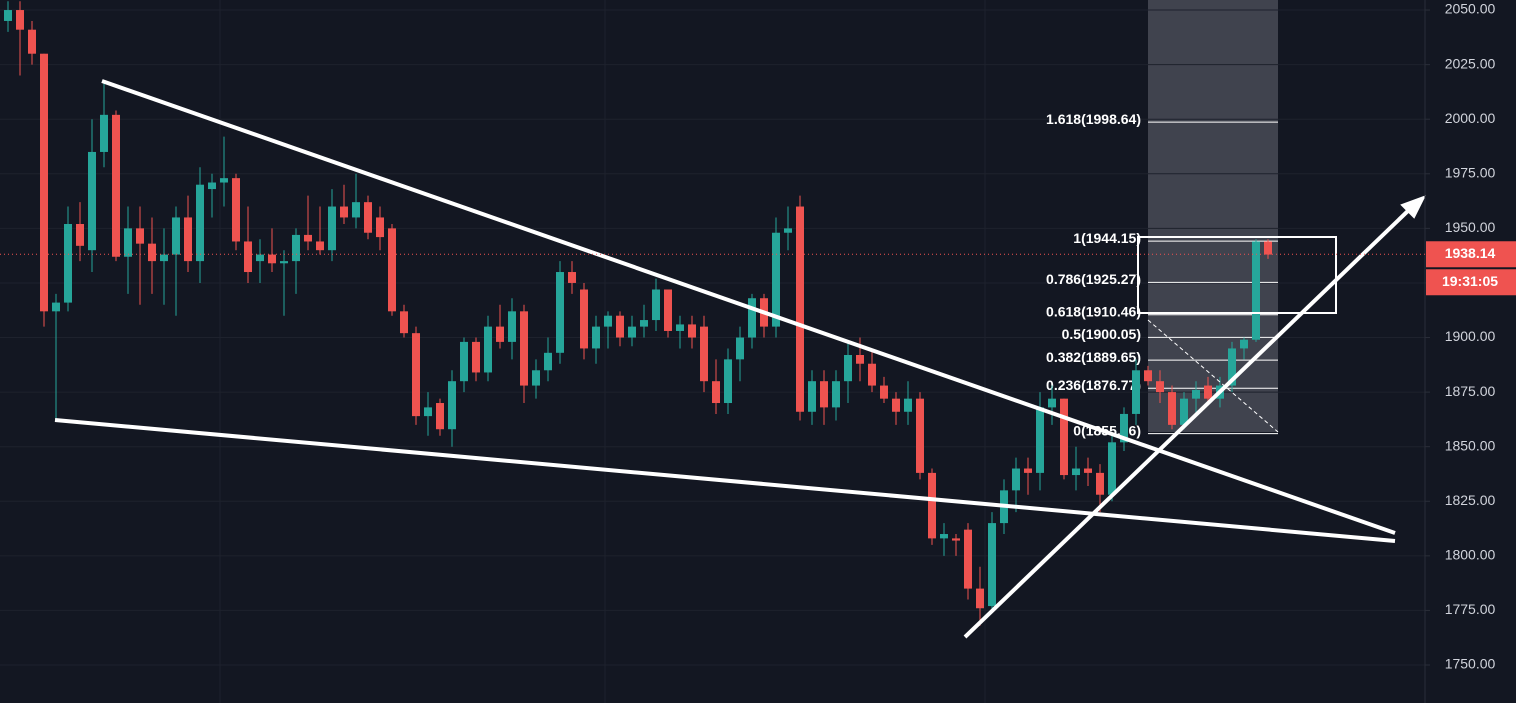 The height and width of the screenshot is (703, 1516). What do you see at coordinates (1470, 118) in the screenshot?
I see `y-tick-label: 2000.00` at bounding box center [1470, 118].